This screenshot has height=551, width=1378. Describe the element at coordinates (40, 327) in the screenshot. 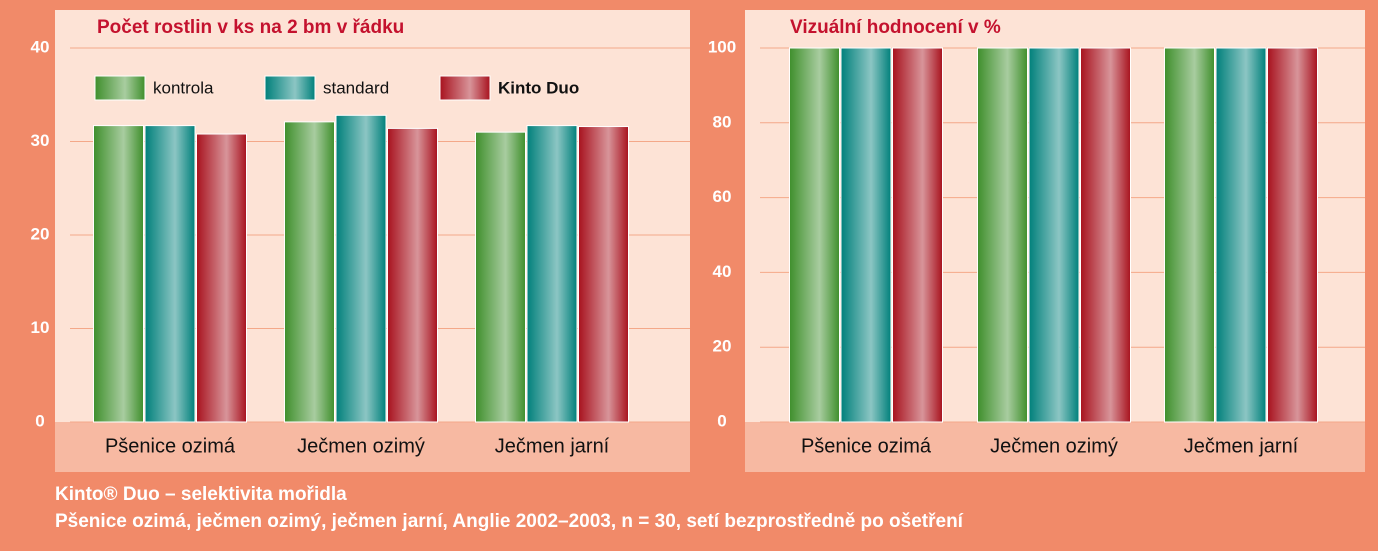

I see `y-tick-label: 10` at that location.